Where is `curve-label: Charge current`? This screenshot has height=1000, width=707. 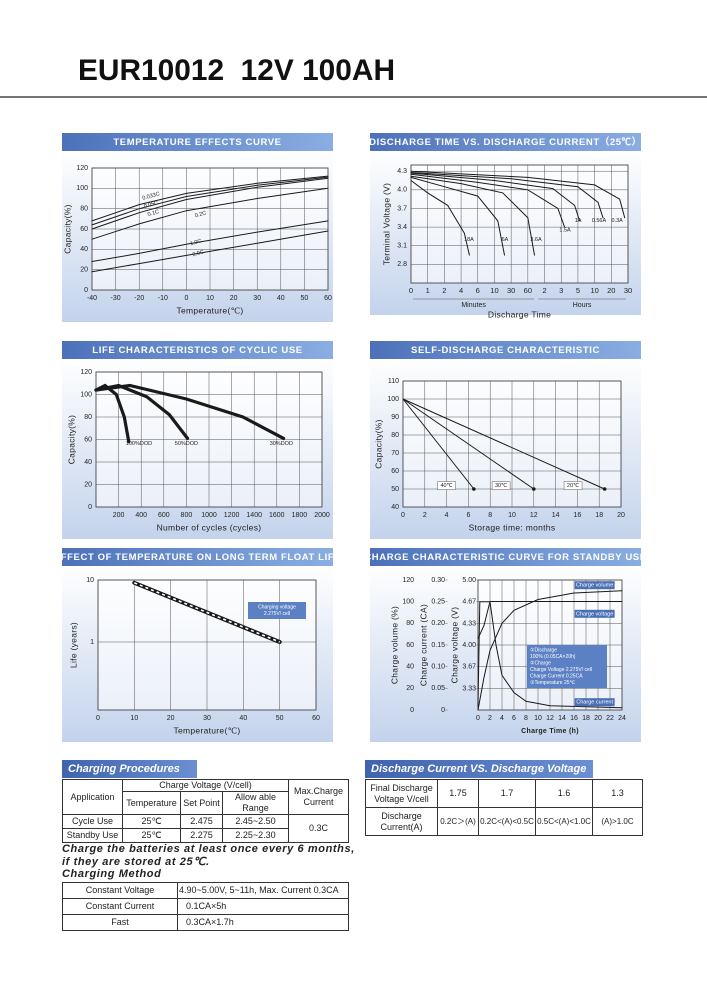
curve-label: Charge current is located at coordinates (594, 703).